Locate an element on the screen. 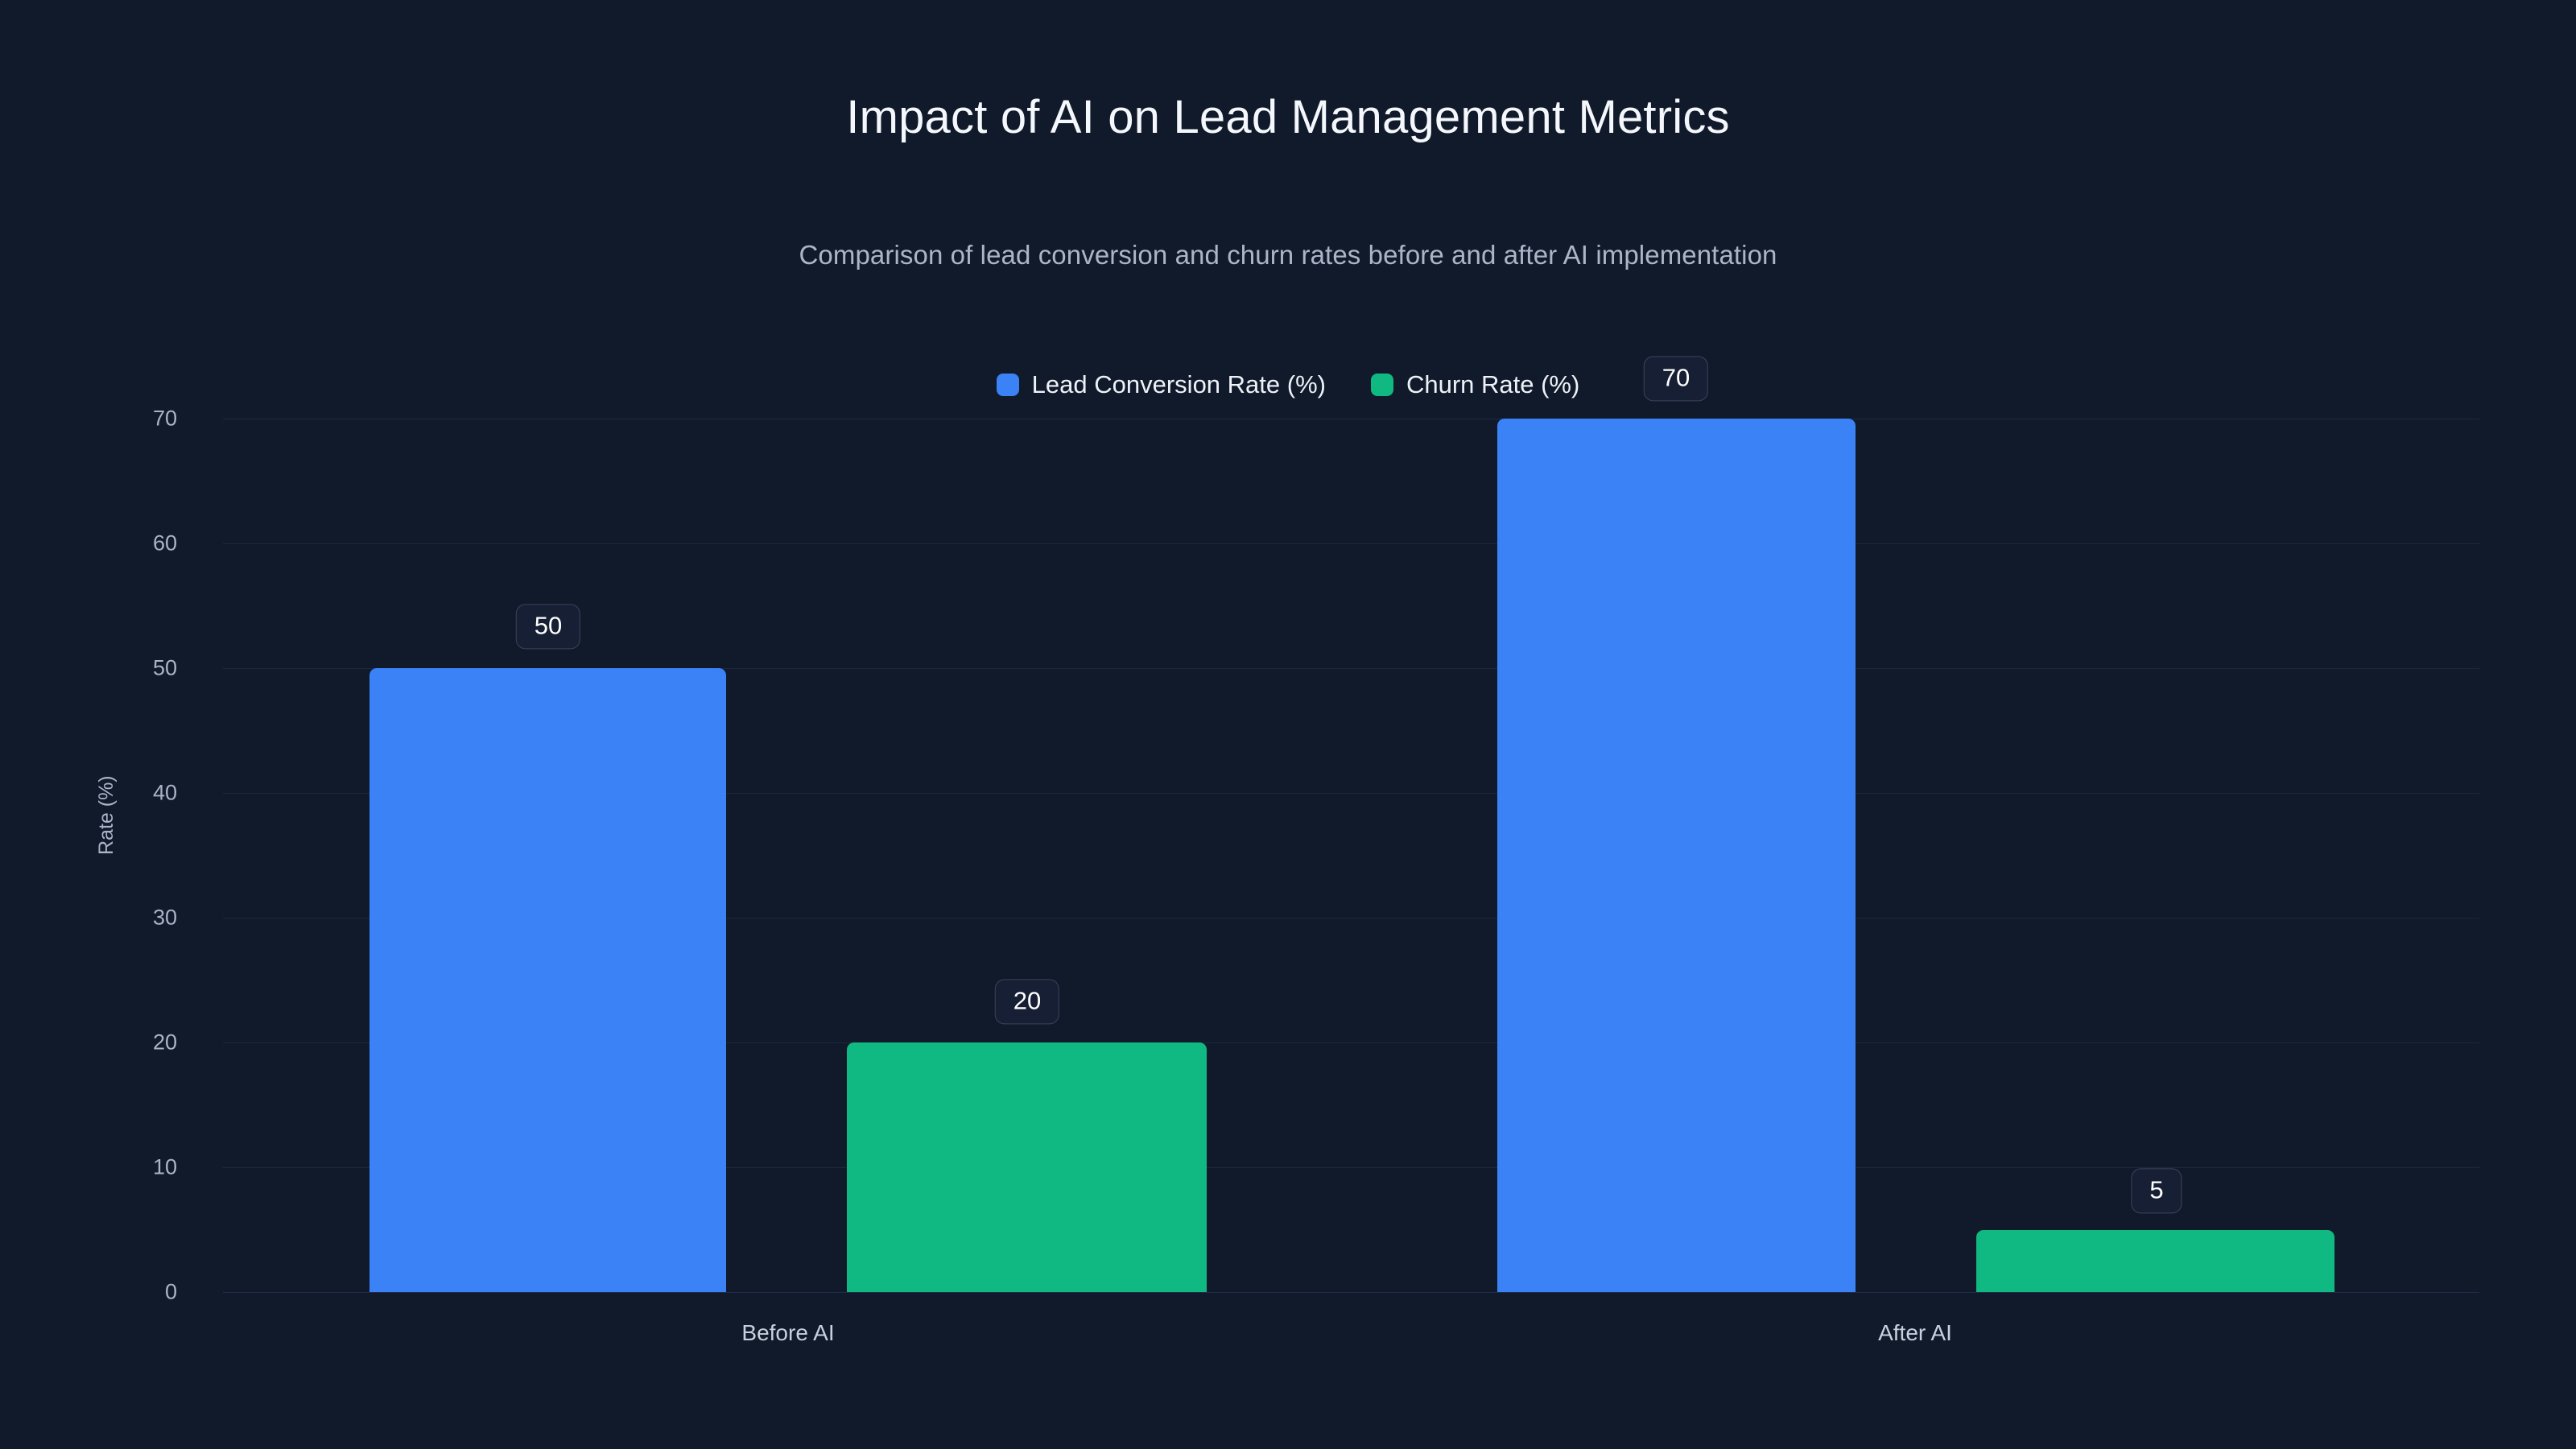 This screenshot has width=2576, height=1449. y-tick-60: 60 is located at coordinates (164, 542).